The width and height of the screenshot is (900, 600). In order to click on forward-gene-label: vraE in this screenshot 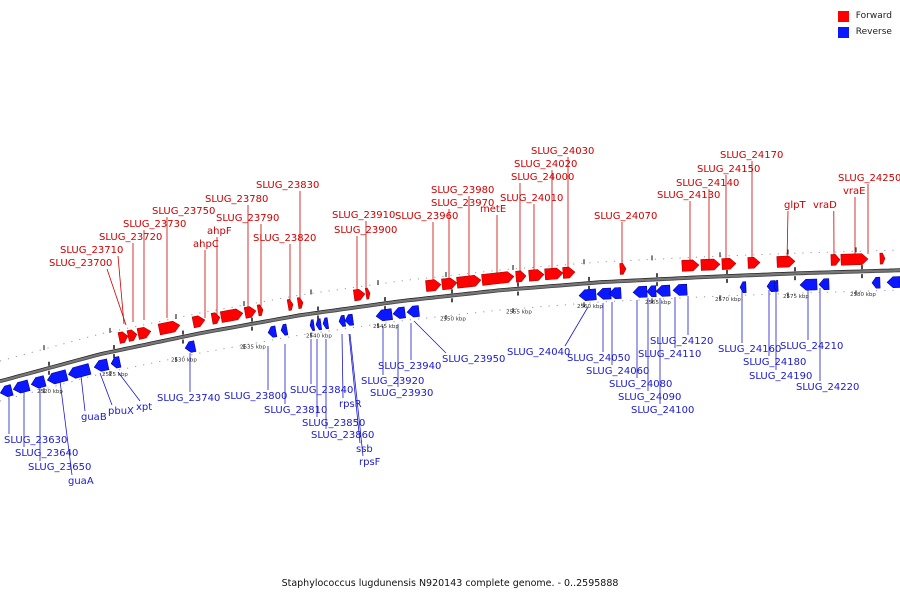, I will do `click(854, 191)`.